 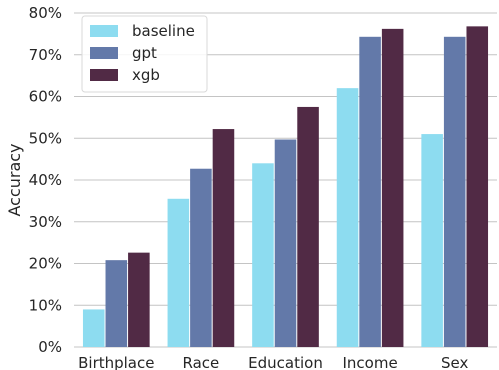 What do you see at coordinates (93, 328) in the screenshot?
I see `bar-baseline-birthplace` at bounding box center [93, 328].